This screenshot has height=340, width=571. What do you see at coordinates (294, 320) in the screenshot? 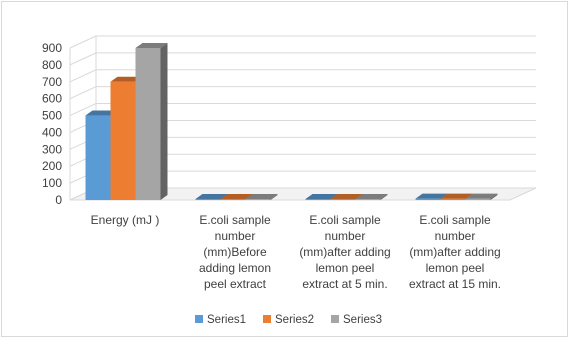
I see `legend-label: Series2` at bounding box center [294, 320].